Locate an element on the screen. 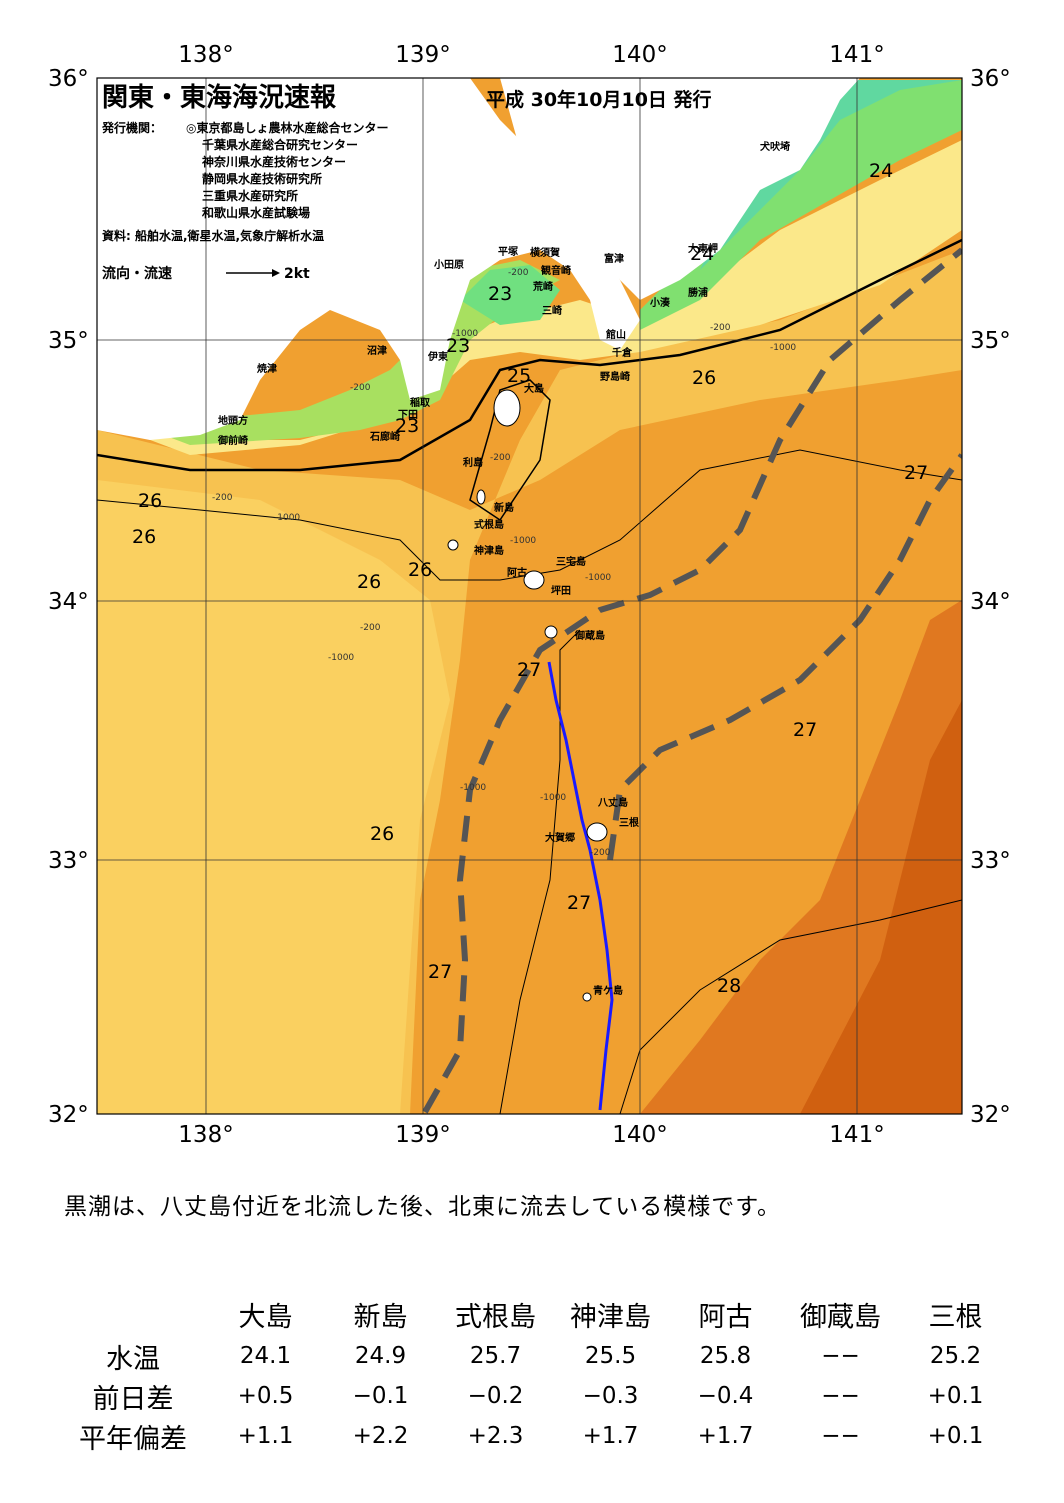 Image resolution: width=1064 pixels, height=1503 pixels. lat-label-right: 34° is located at coordinates (990, 602).